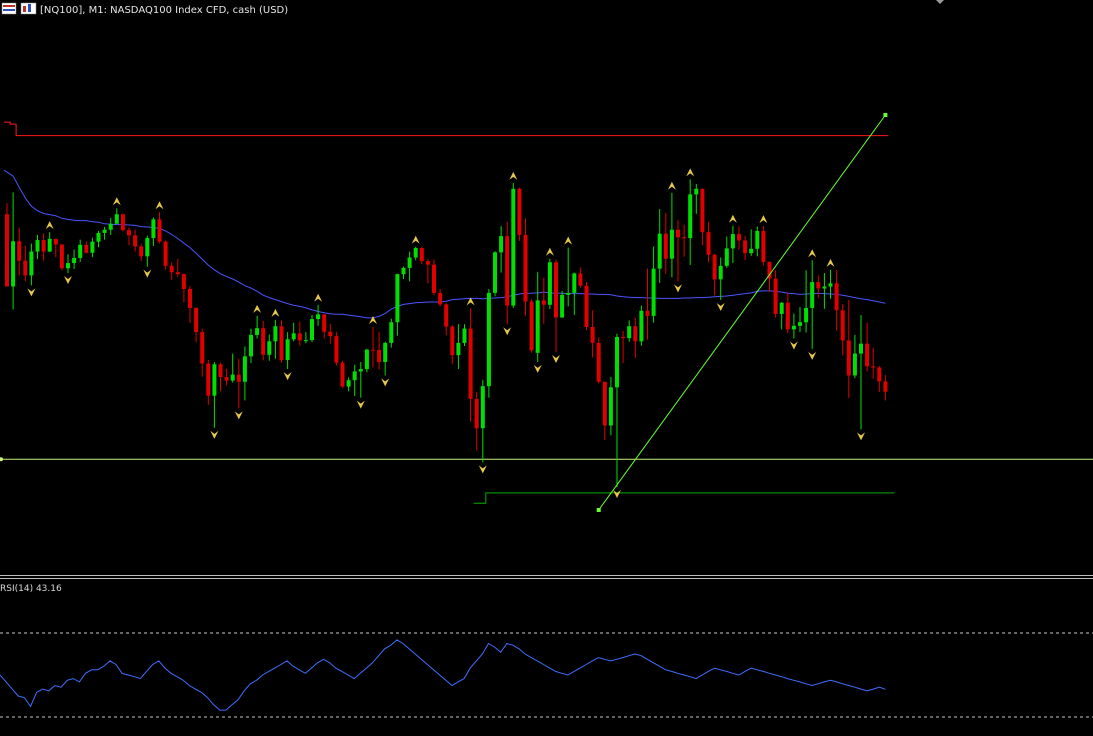  What do you see at coordinates (28, 8) in the screenshot?
I see `bar-chart-icon` at bounding box center [28, 8].